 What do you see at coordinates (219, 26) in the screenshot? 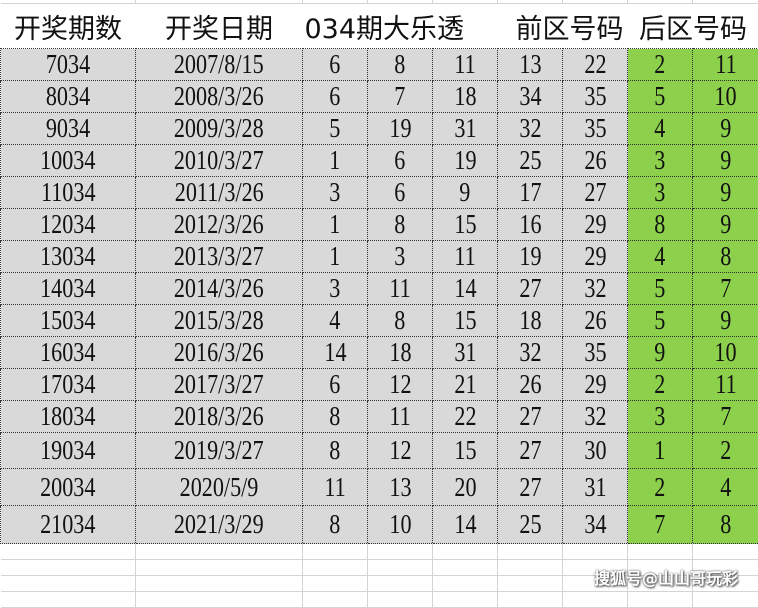
I see `header-date: 开奖日期` at bounding box center [219, 26].